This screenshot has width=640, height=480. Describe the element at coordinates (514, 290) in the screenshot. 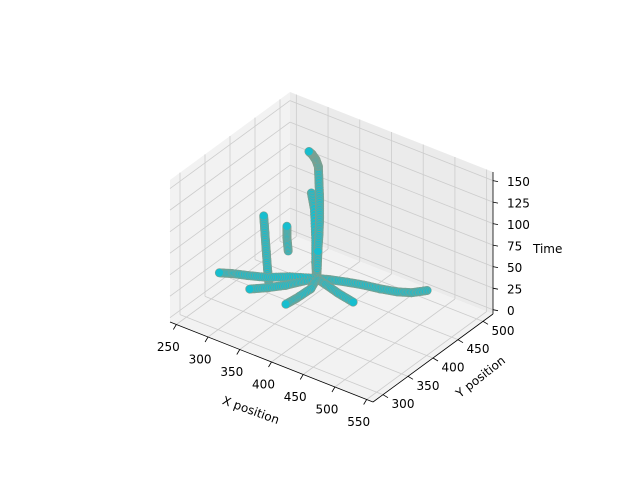

I see `z-tick-label: 25` at that location.